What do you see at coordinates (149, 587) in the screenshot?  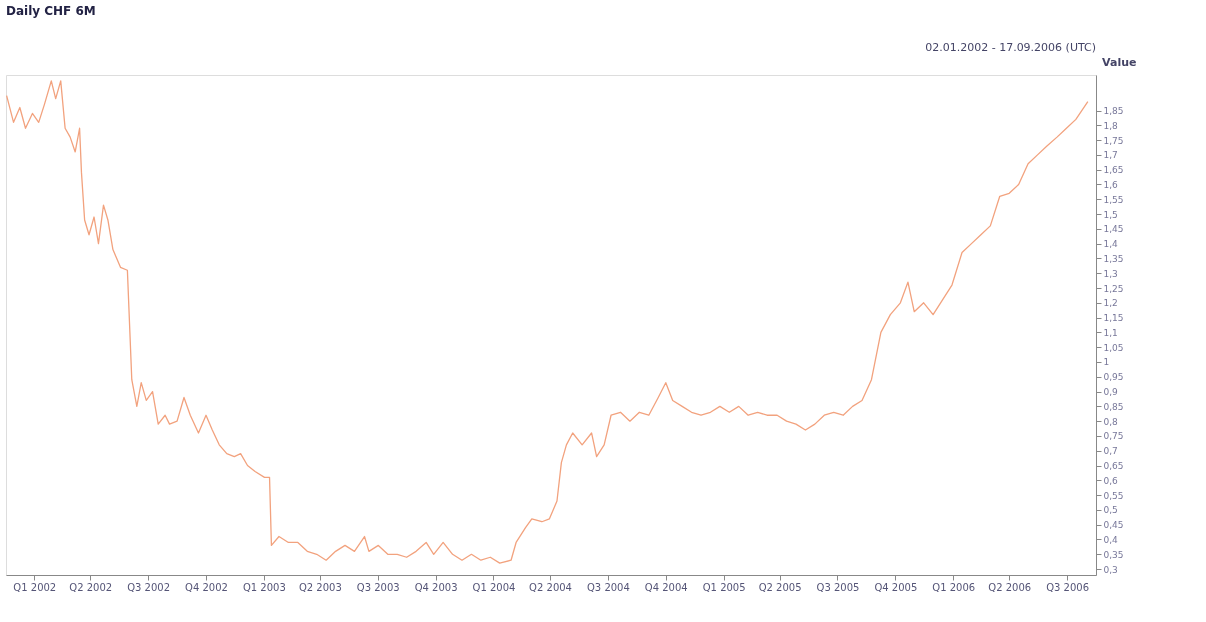 I see `x-tick-label: Q3 2002` at bounding box center [149, 587].